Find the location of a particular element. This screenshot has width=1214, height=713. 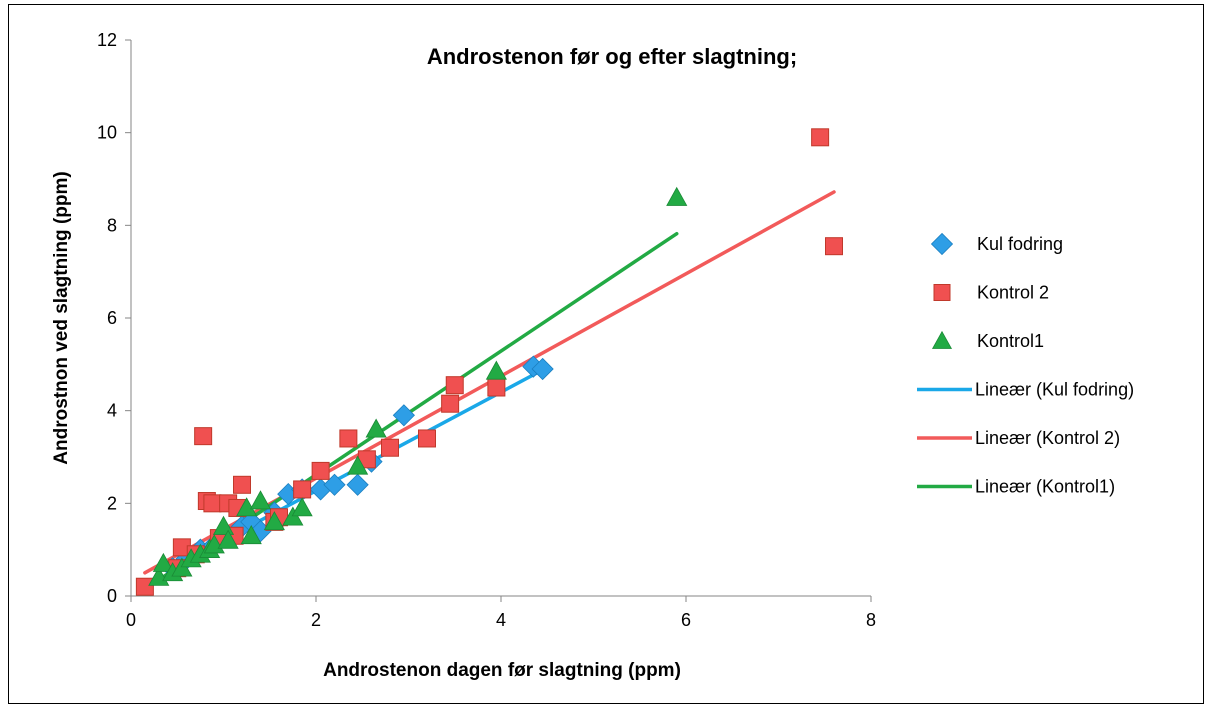

chart-title: Androstenon før og efter slagtning; is located at coordinates (612, 56).